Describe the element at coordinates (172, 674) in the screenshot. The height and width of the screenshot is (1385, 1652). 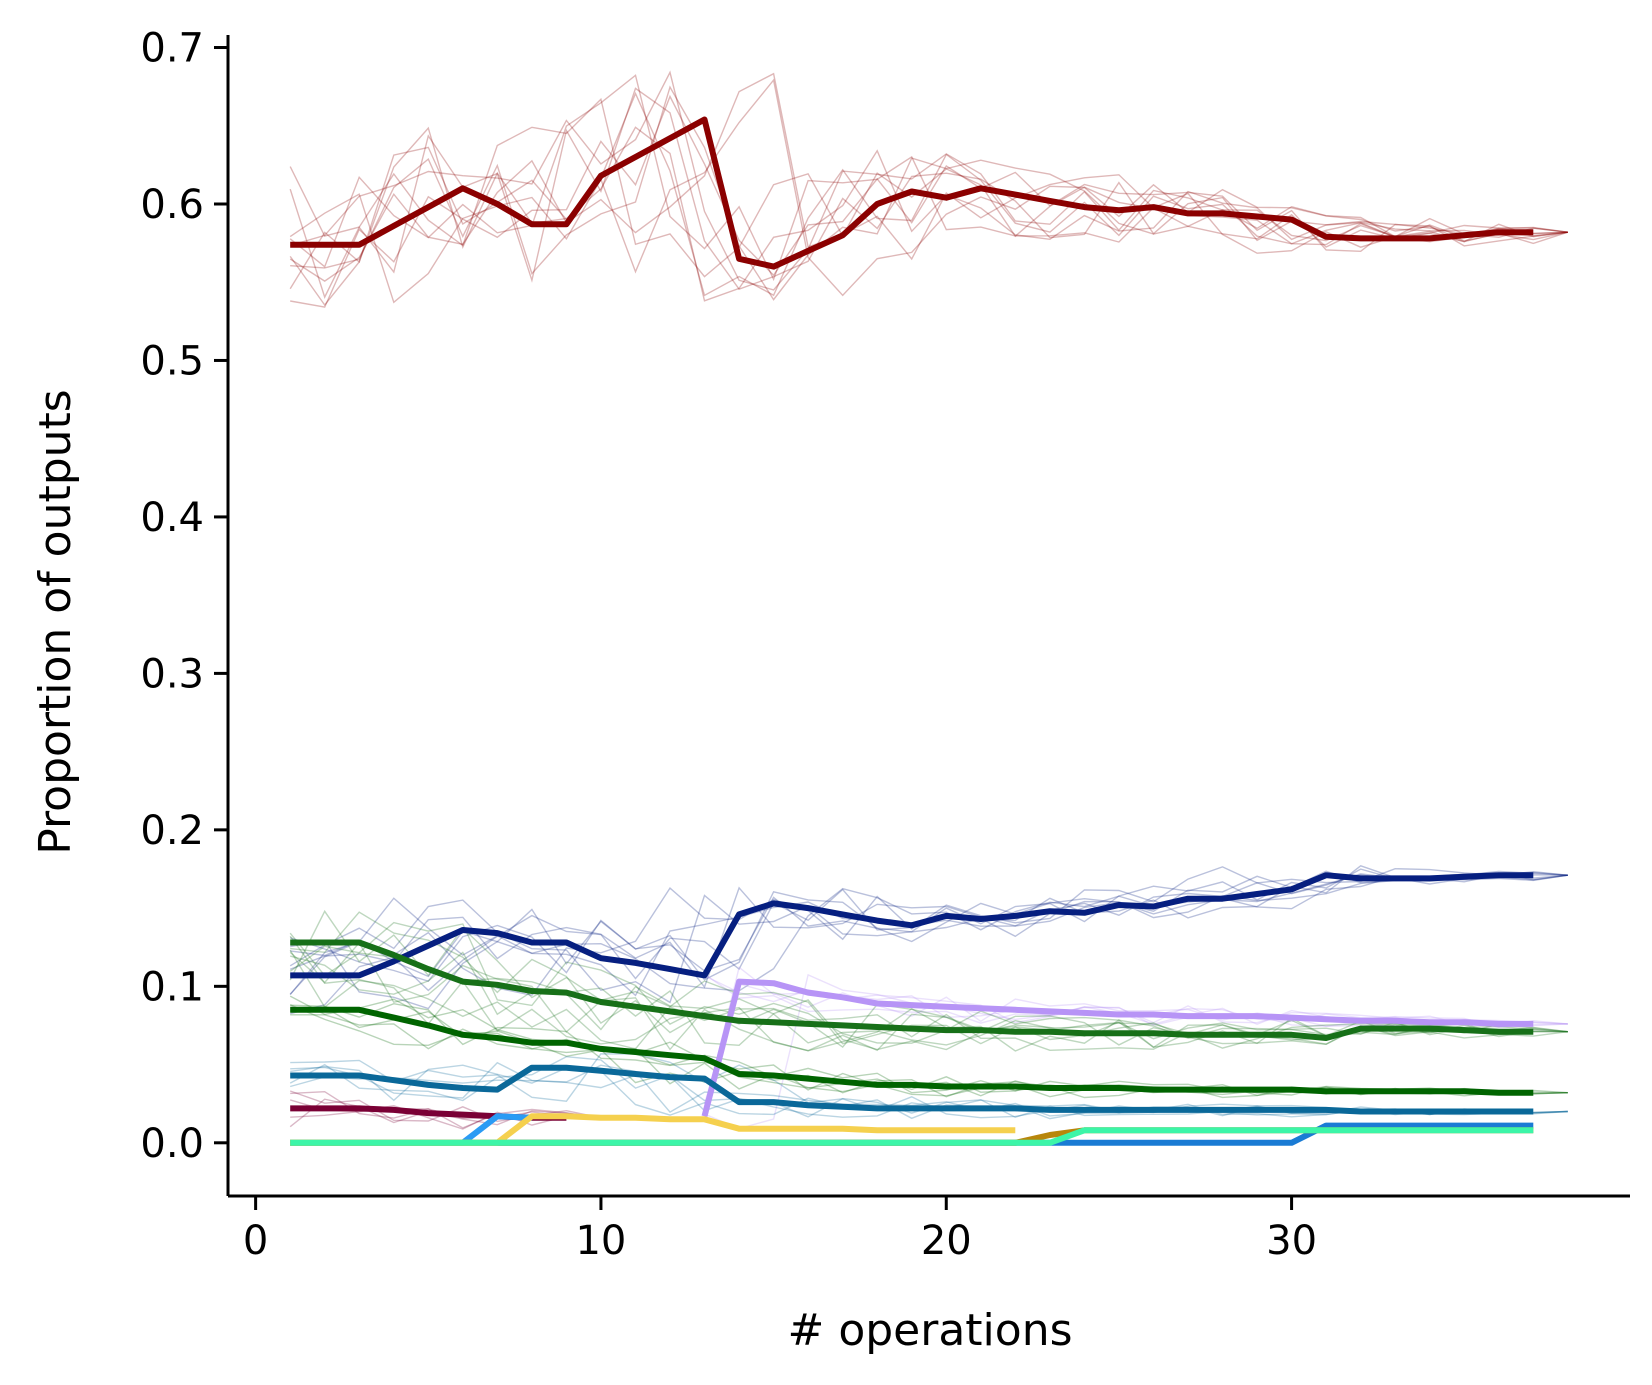
I see `y-tick-label: 0.3` at that location.